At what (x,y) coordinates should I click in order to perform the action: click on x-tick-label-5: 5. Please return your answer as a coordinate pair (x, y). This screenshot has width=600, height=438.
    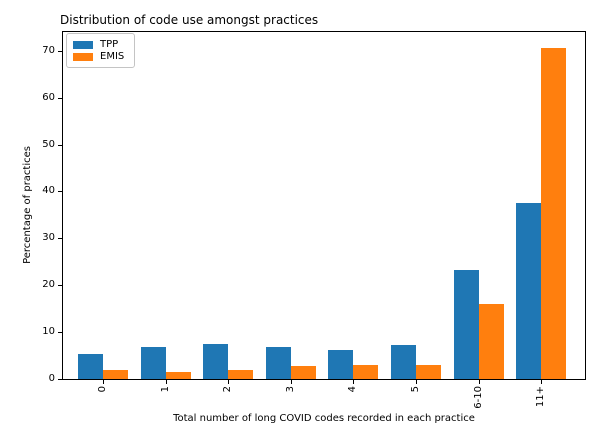
    Looking at the image, I should click on (415, 389).